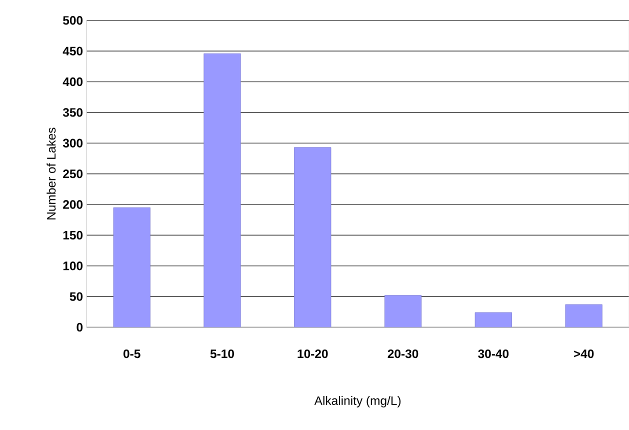 The width and height of the screenshot is (629, 430). I want to click on y-tick-label: 250, so click(73, 173).